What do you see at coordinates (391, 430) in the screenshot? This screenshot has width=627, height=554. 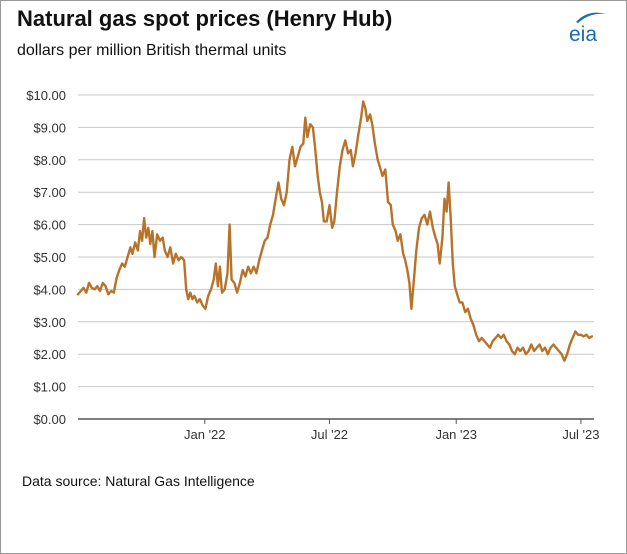 I see `x-axis-ticks: Jan '22 Jul '22 Jan '23 Jul '23` at bounding box center [391, 430].